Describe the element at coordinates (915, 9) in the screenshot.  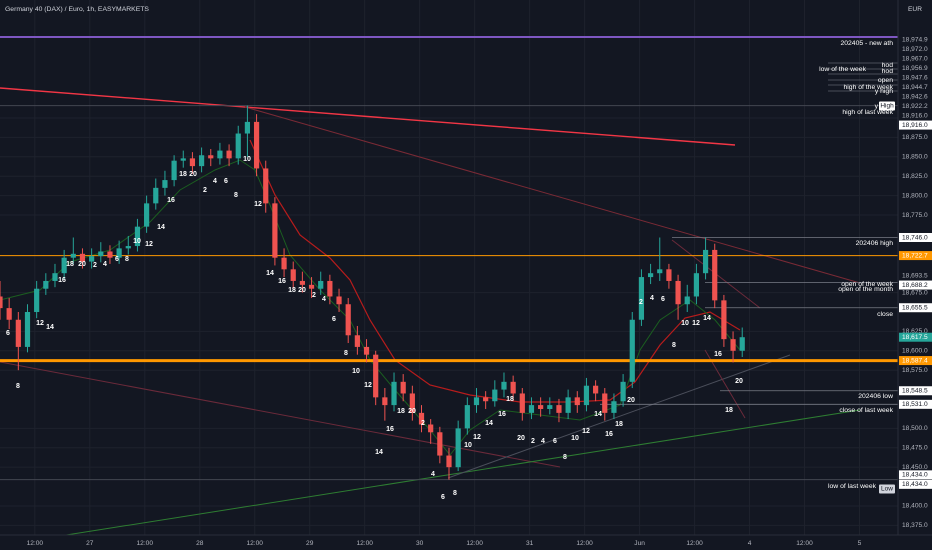
I see `currency: EUR` at that location.